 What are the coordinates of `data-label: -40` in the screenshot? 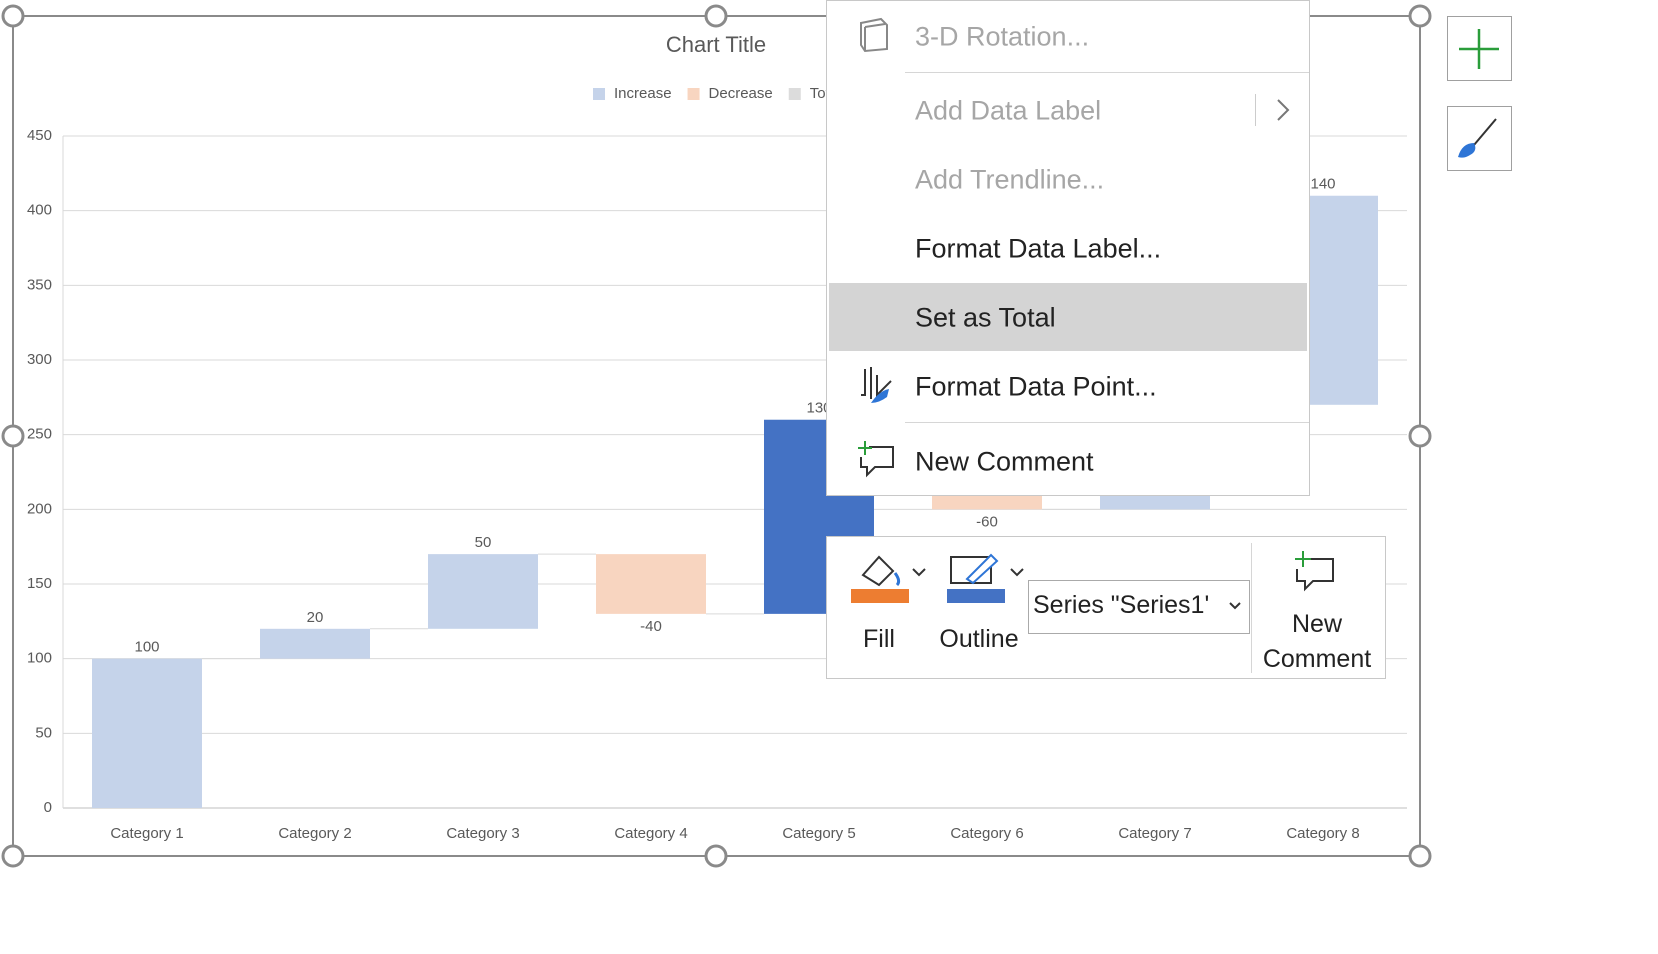 It's located at (651, 626).